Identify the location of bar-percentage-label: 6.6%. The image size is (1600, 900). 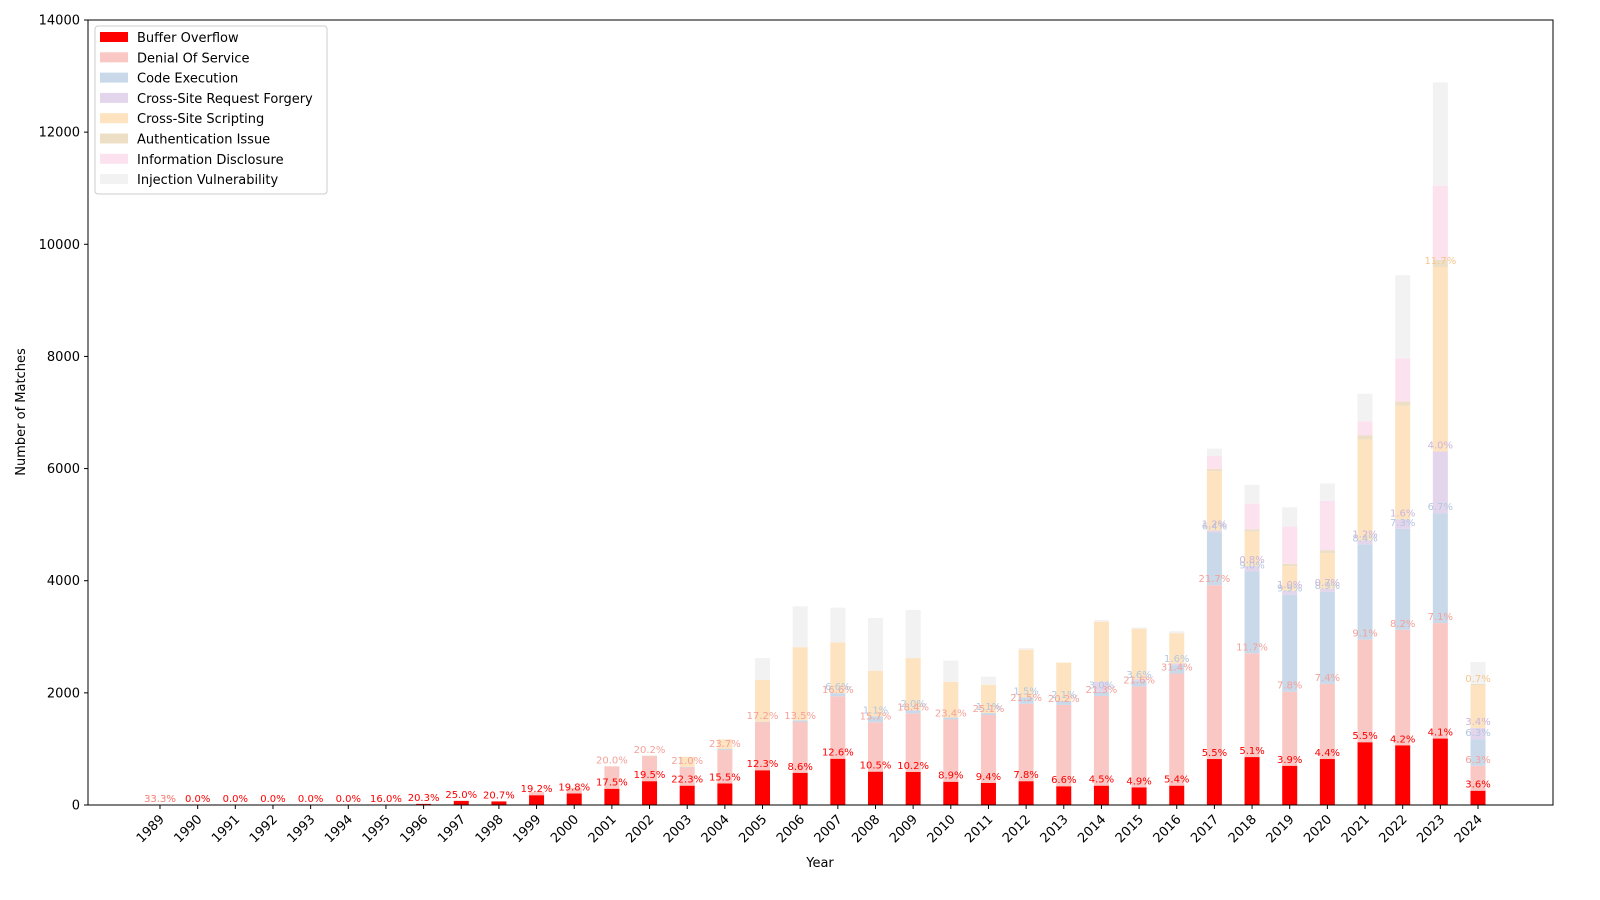
(1063, 780).